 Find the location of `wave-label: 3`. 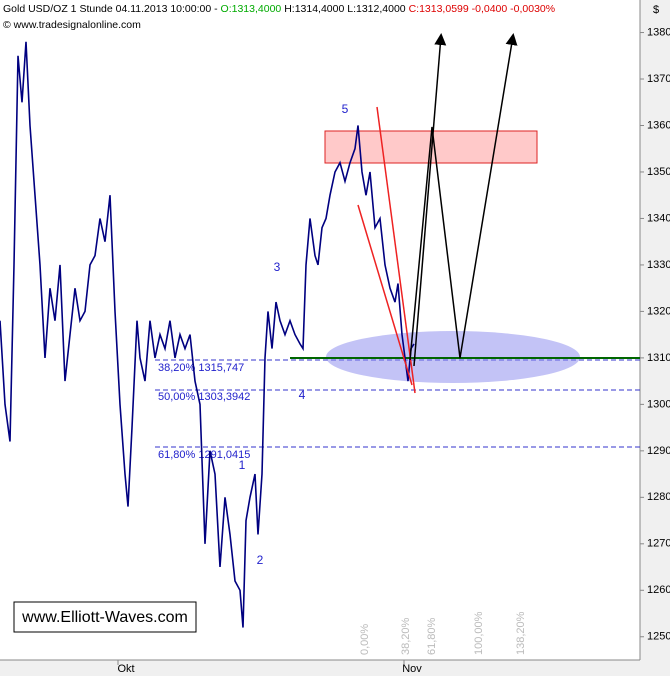

wave-label: 3 is located at coordinates (277, 267).